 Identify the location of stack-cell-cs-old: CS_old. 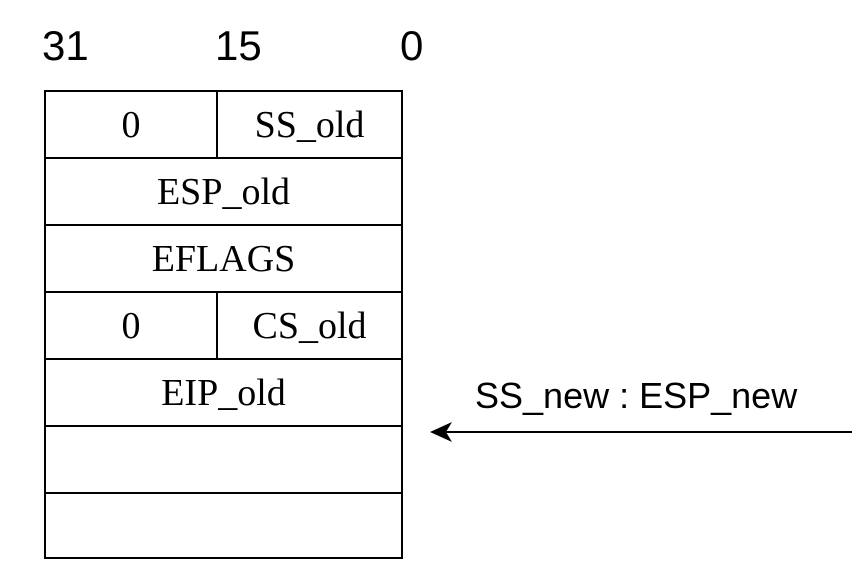
(309, 325).